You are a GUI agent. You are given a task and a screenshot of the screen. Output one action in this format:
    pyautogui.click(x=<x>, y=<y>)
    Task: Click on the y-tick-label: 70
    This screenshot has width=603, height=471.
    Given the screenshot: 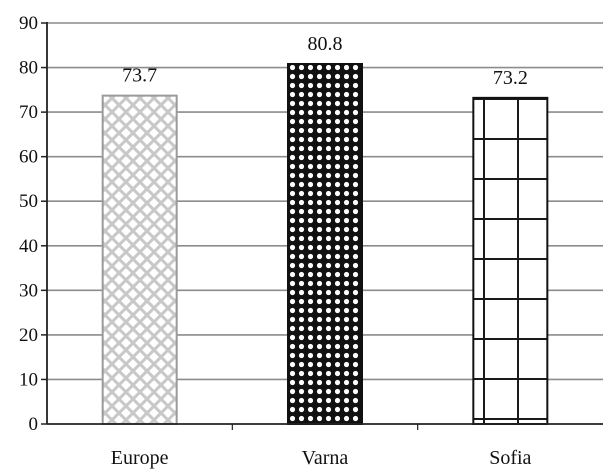 What is the action you would take?
    pyautogui.click(x=28, y=112)
    